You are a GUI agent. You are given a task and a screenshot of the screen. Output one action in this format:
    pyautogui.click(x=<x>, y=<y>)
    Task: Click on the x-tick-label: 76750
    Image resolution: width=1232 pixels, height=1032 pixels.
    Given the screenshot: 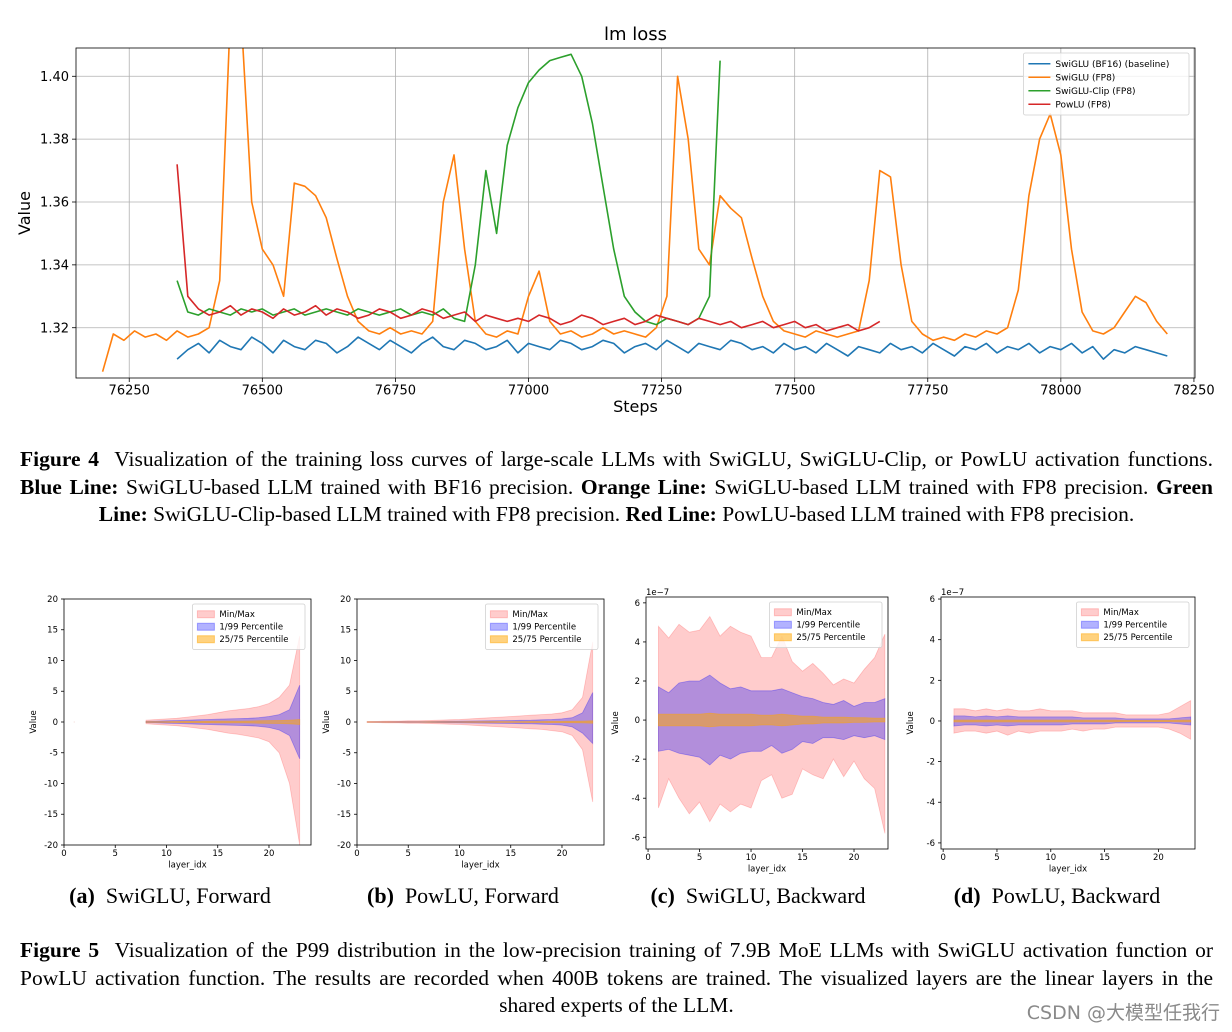 What is the action you would take?
    pyautogui.click(x=395, y=390)
    